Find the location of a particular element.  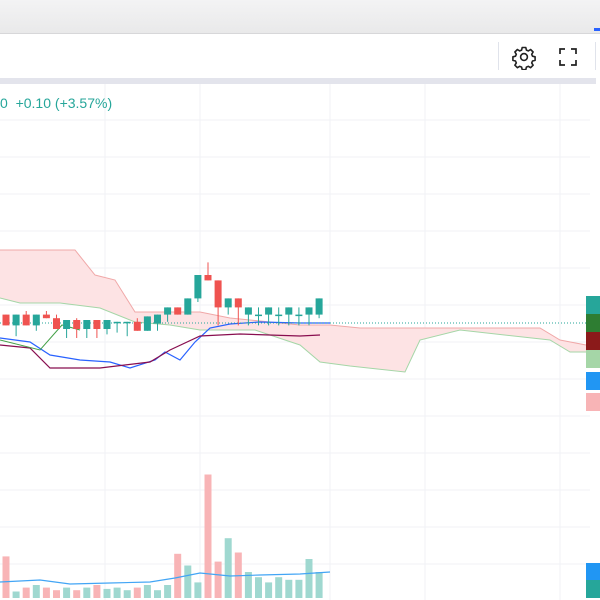

gear-icon is located at coordinates (524, 58).